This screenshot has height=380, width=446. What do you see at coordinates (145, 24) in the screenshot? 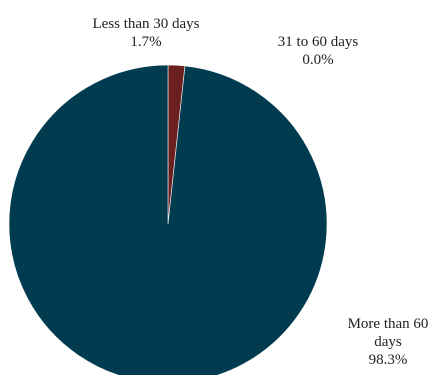
I see `slice-label-line-0-0: Less than 30 days` at bounding box center [145, 24].